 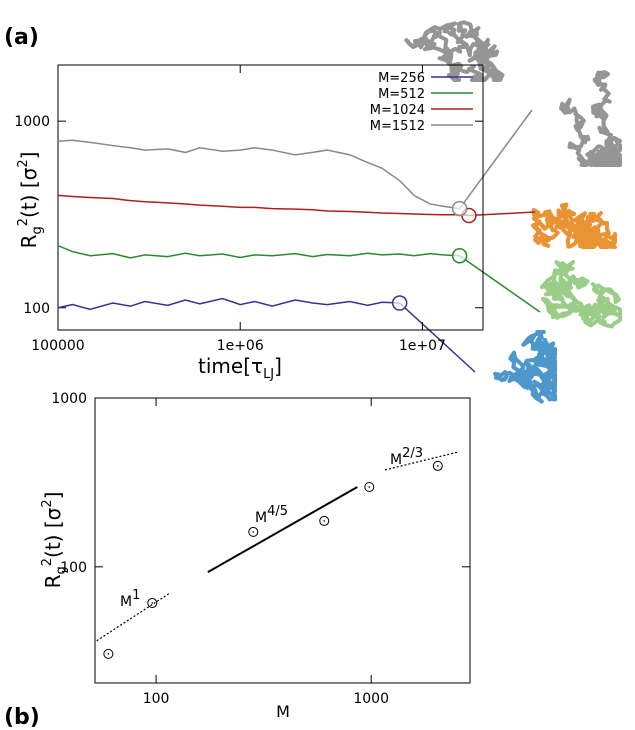 What do you see at coordinates (371, 699) in the screenshot?
I see `x-tick-label: 1000` at bounding box center [371, 699].